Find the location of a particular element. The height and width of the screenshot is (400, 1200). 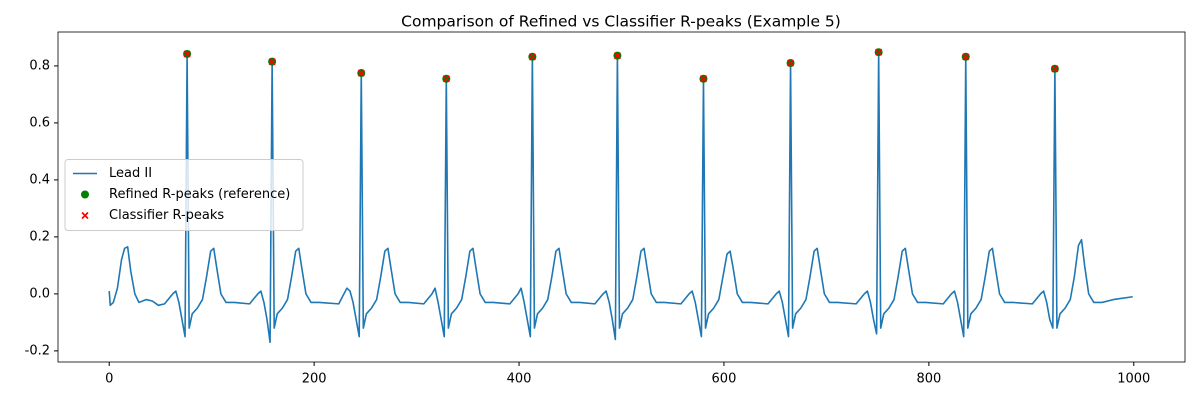

legend-label: Refined R-peaks (reference) is located at coordinates (199, 194).